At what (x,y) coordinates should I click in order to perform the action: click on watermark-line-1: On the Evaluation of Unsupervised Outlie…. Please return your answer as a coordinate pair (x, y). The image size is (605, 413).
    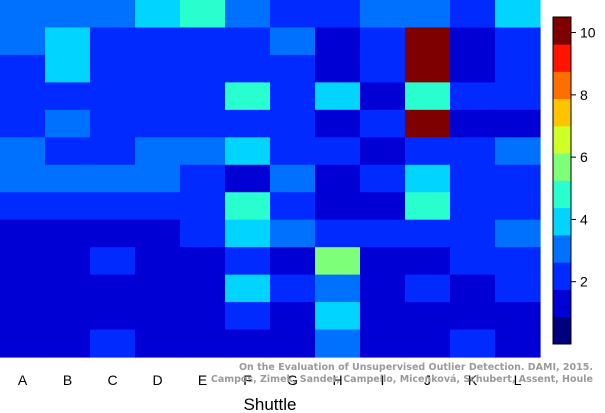
    Looking at the image, I should click on (416, 367).